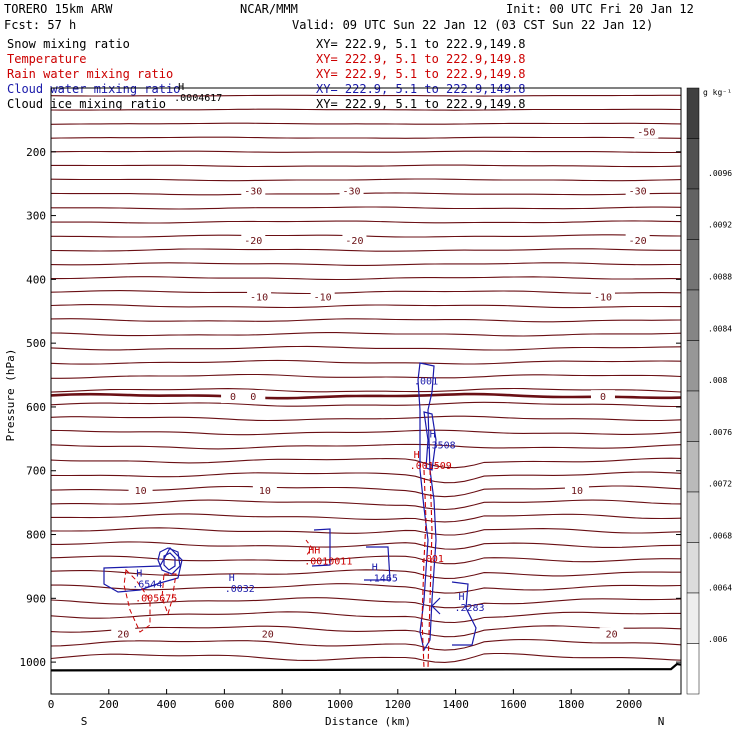  What do you see at coordinates (36, 535) in the screenshot?
I see `y-tick-label: 800` at bounding box center [36, 535].